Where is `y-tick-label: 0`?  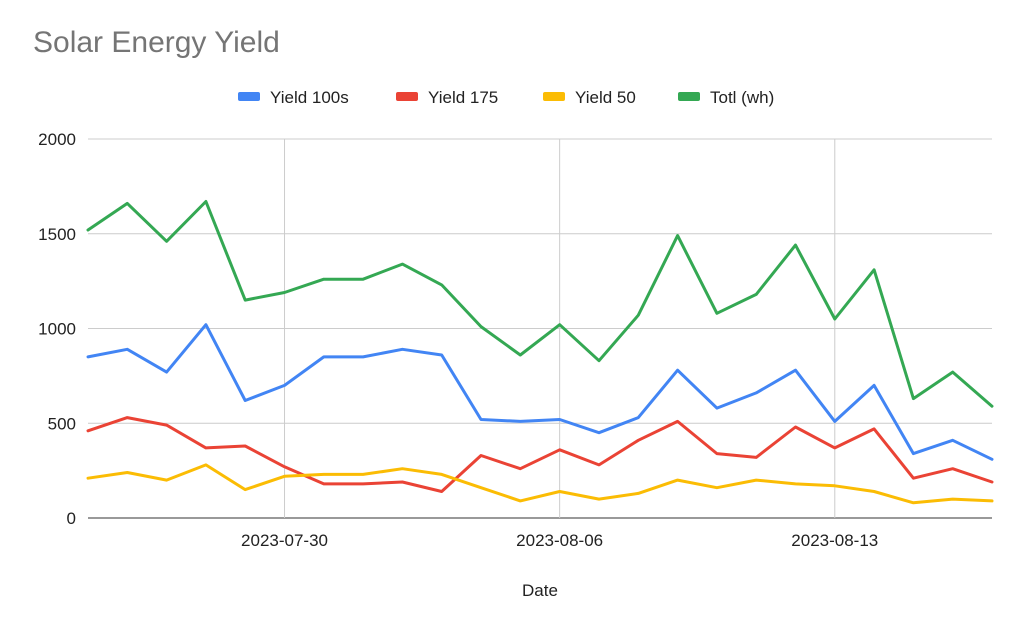
y-tick-label: 0 is located at coordinates (71, 518).